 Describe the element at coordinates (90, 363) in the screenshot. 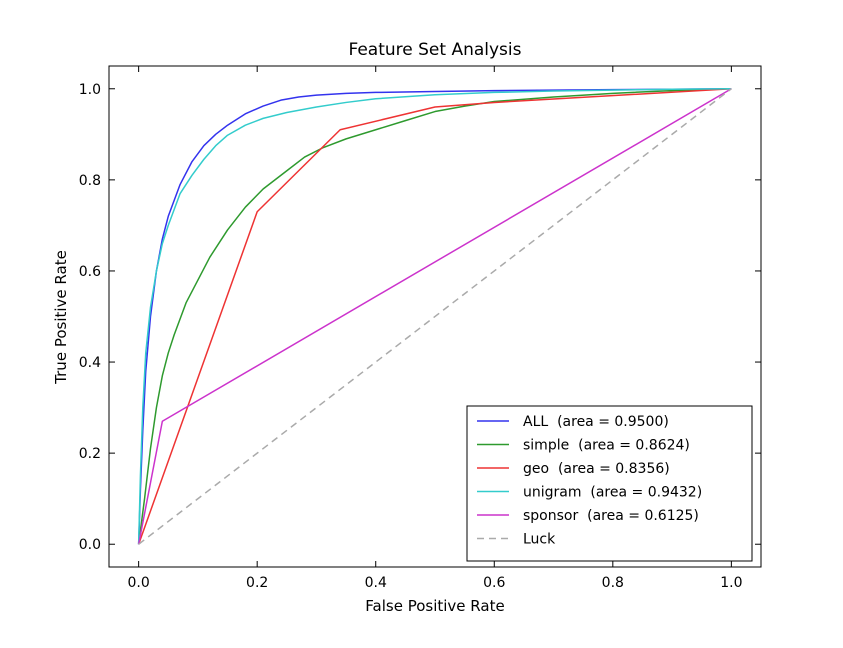

I see `y-tick-label: 0.4` at that location.